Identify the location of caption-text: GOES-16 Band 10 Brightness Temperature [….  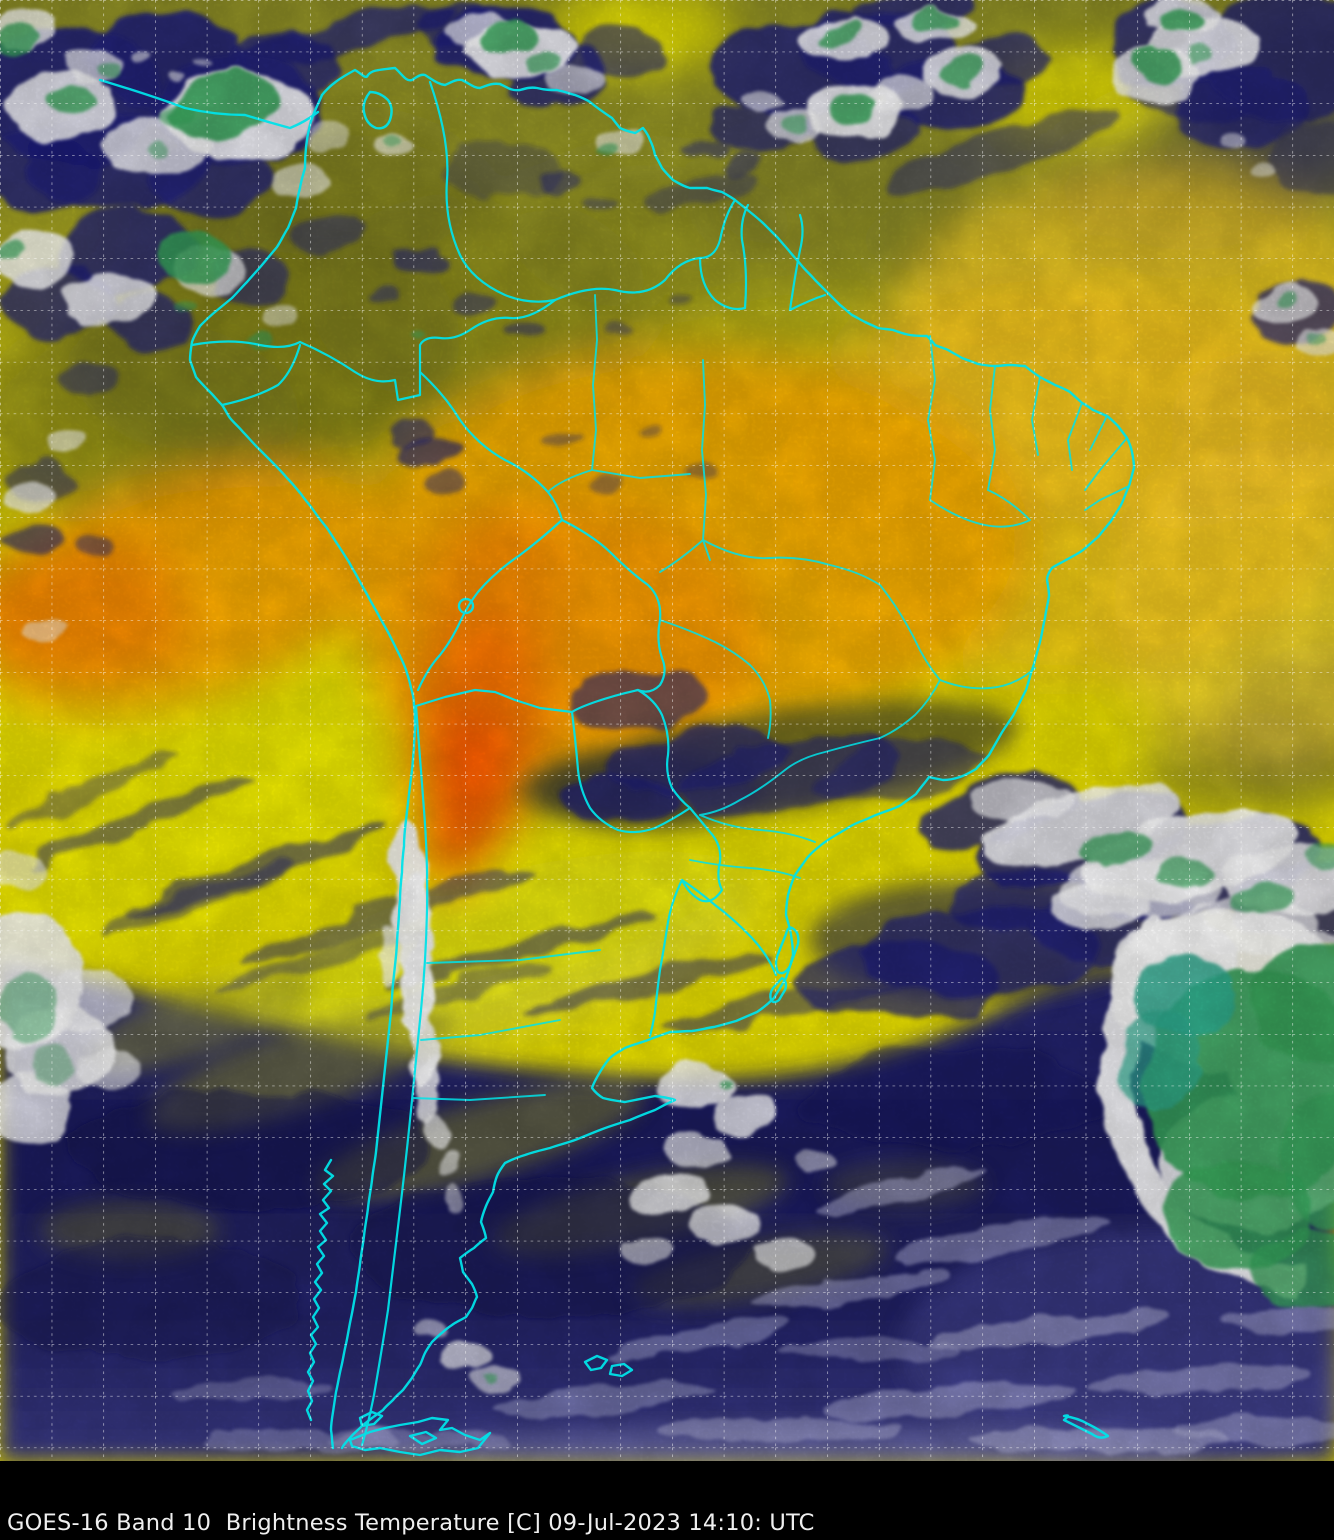
(411, 1522).